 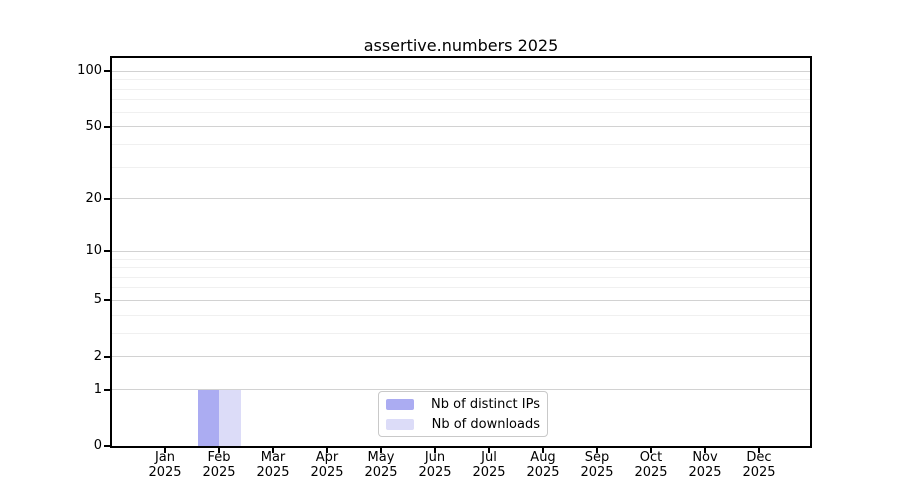 I want to click on x-tick-label: May 2025, so click(x=381, y=465).